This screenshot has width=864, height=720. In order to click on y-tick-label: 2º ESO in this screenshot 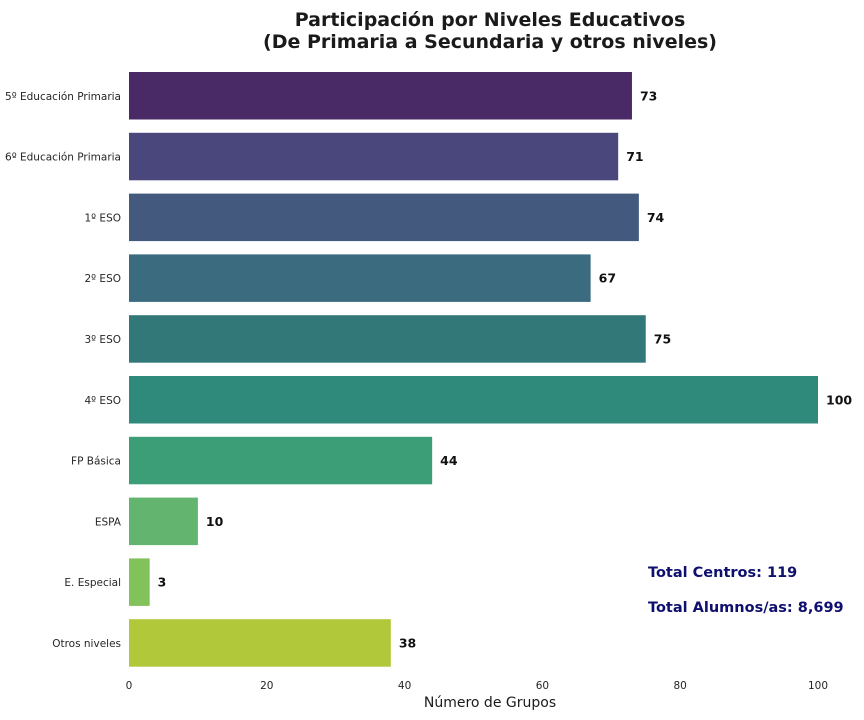, I will do `click(102, 279)`.